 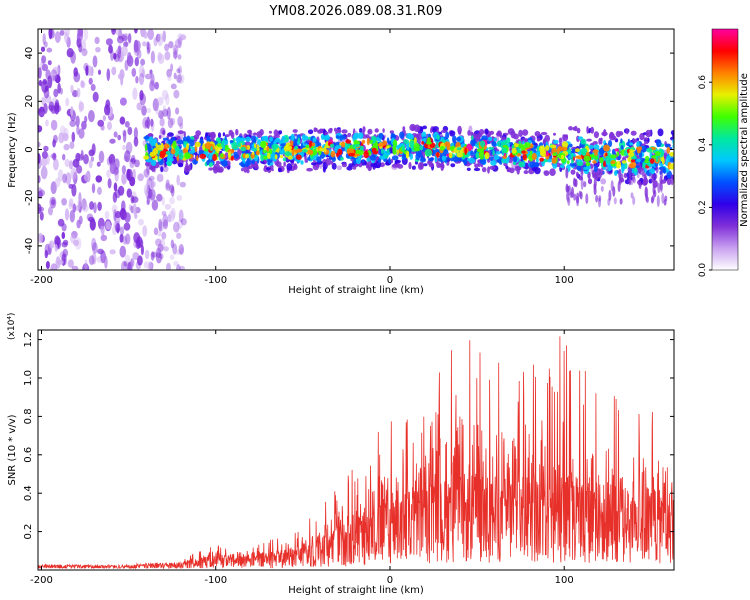 What do you see at coordinates (29, 198) in the screenshot?
I see `y-tick-label: -20` at bounding box center [29, 198].